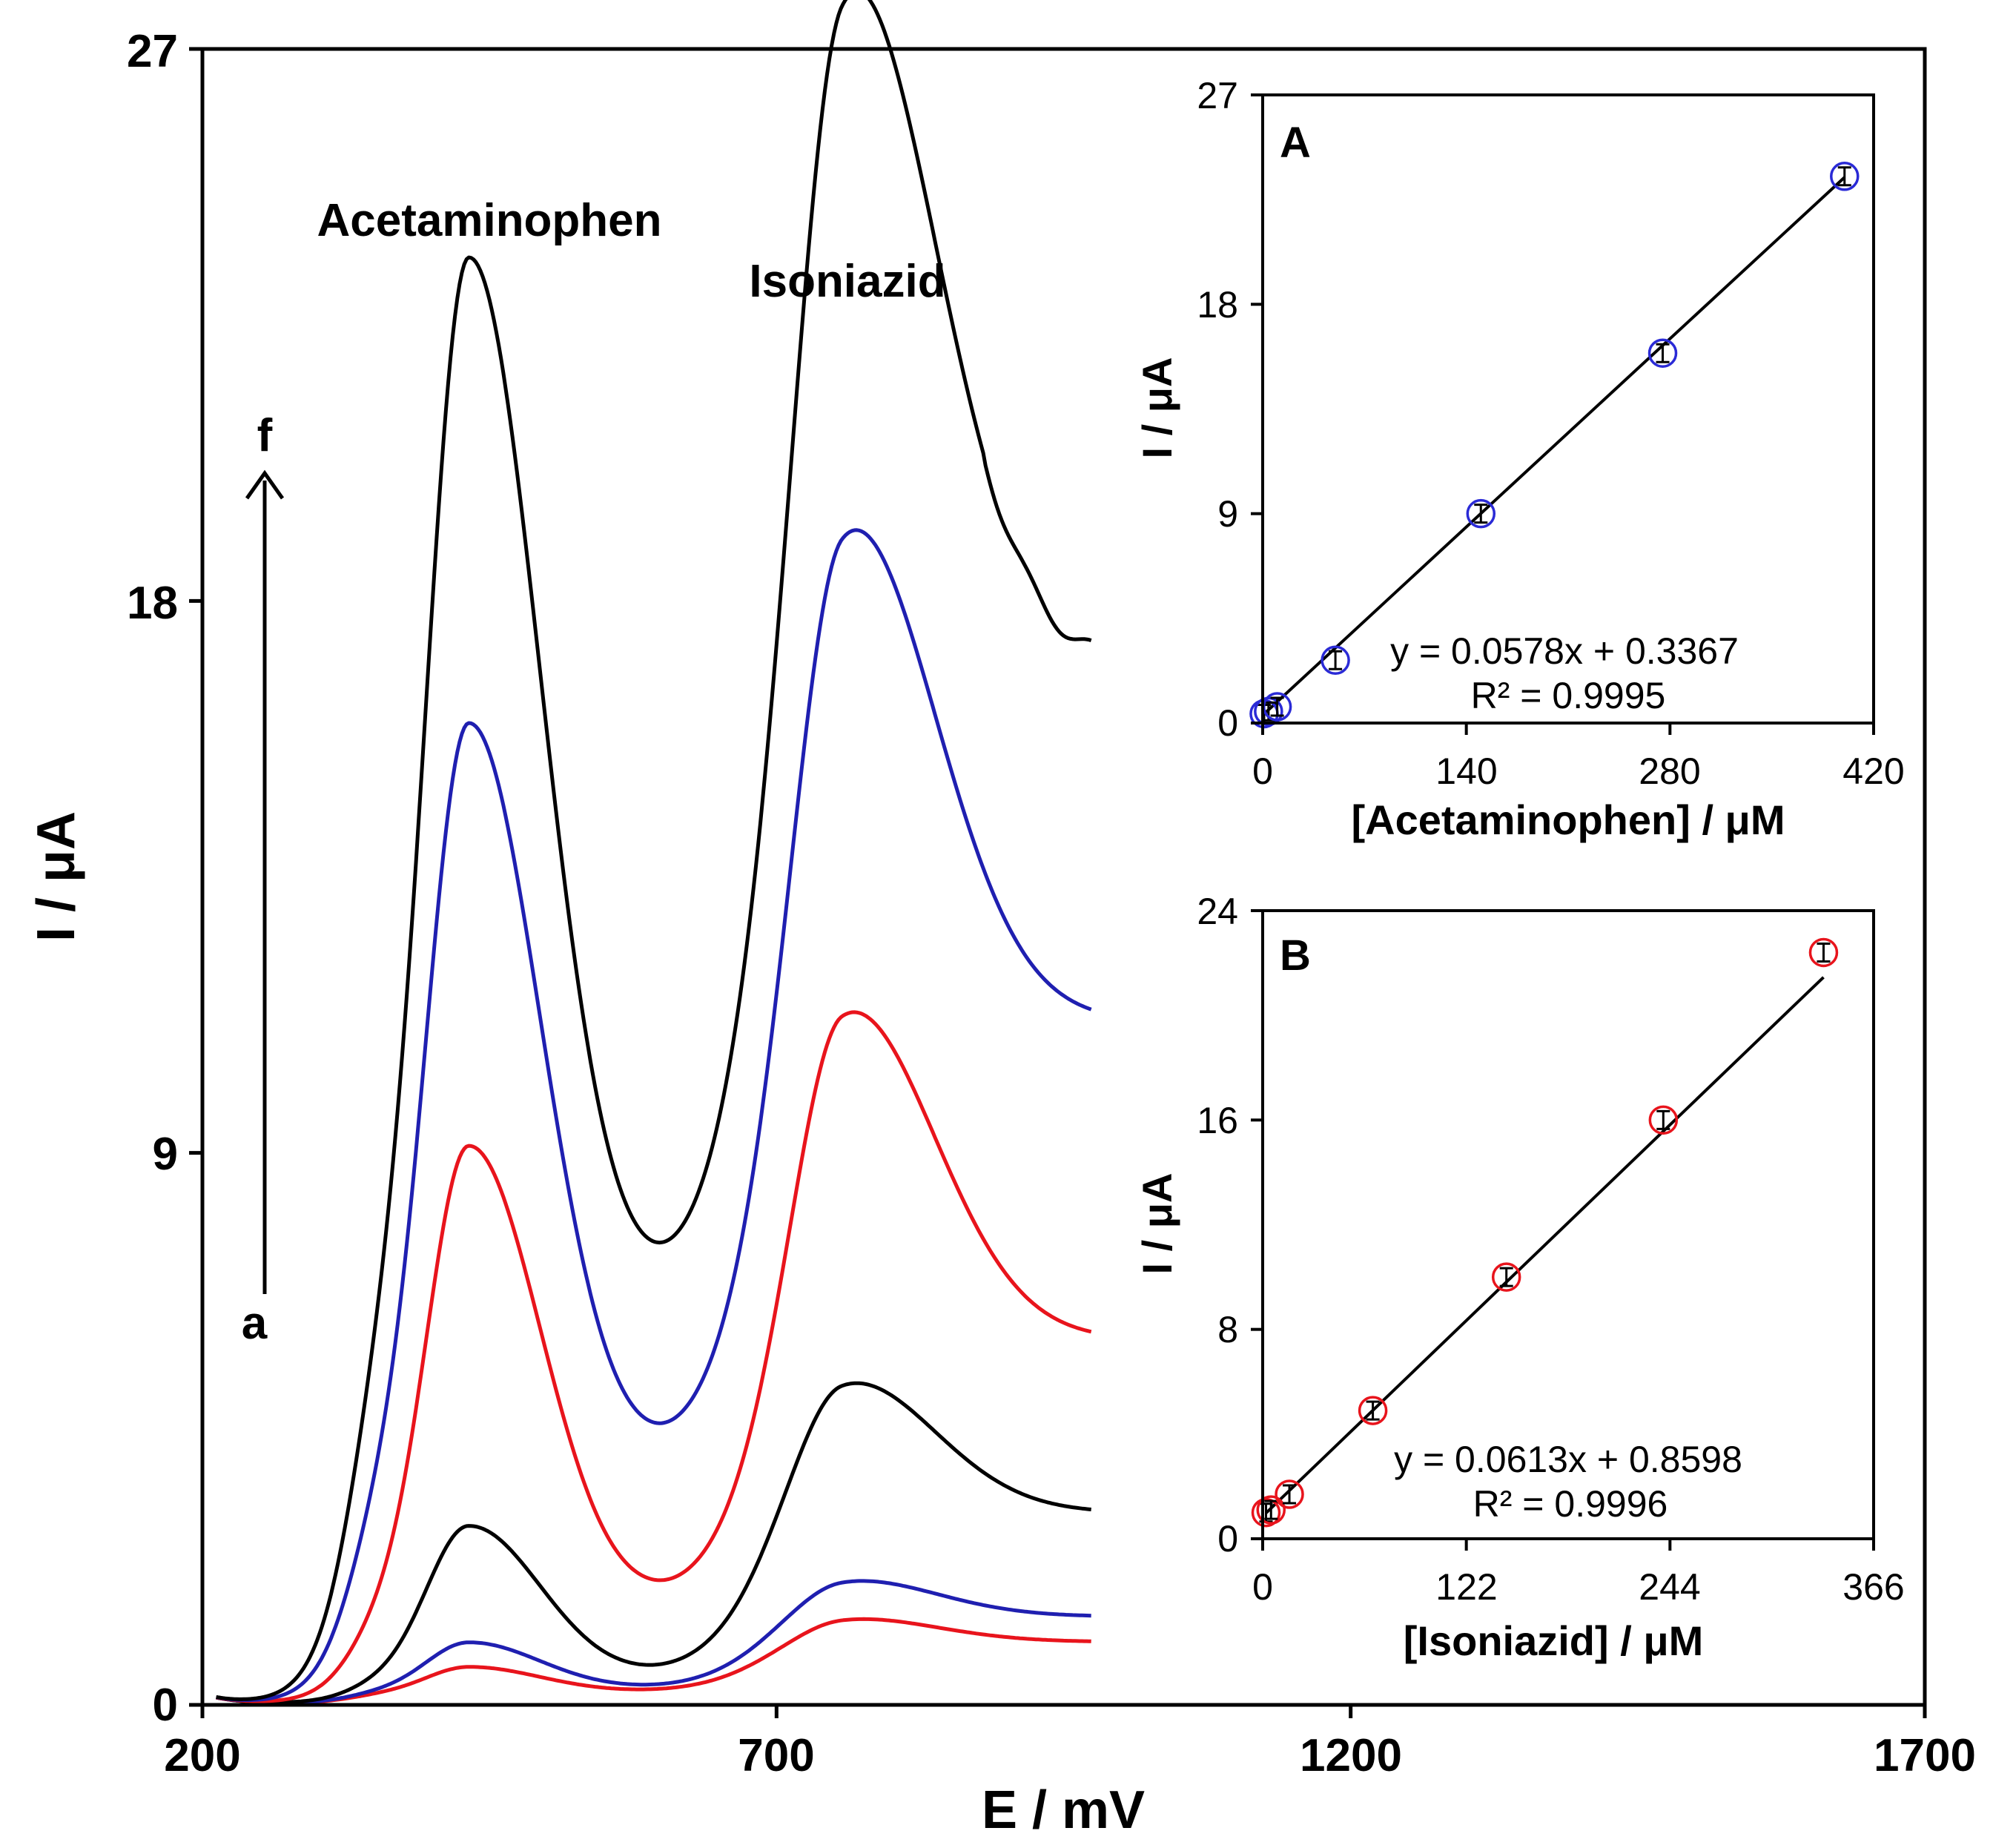 This screenshot has height=1848, width=1993. What do you see at coordinates (1466, 1587) in the screenshot?
I see `inset-b-x-tick-122: 122` at bounding box center [1466, 1587].